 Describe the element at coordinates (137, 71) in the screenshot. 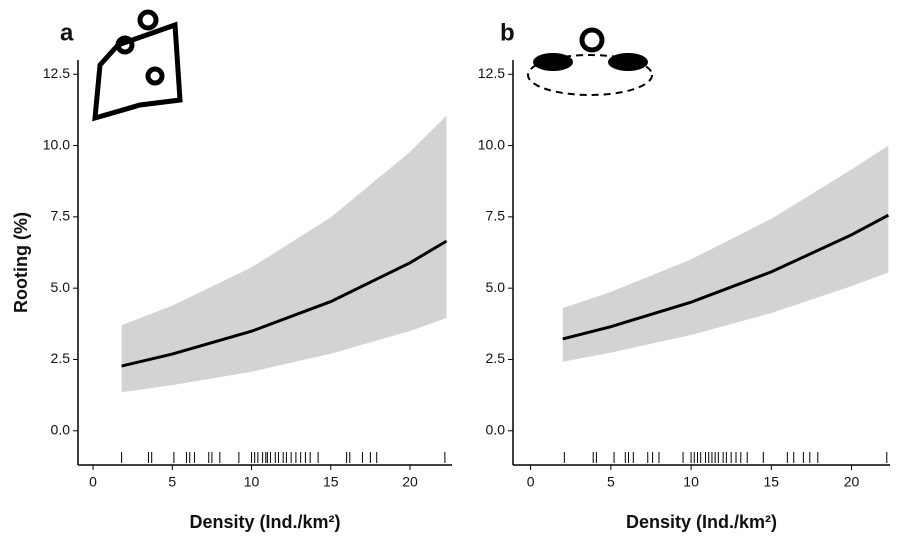

I see `map-outline` at that location.